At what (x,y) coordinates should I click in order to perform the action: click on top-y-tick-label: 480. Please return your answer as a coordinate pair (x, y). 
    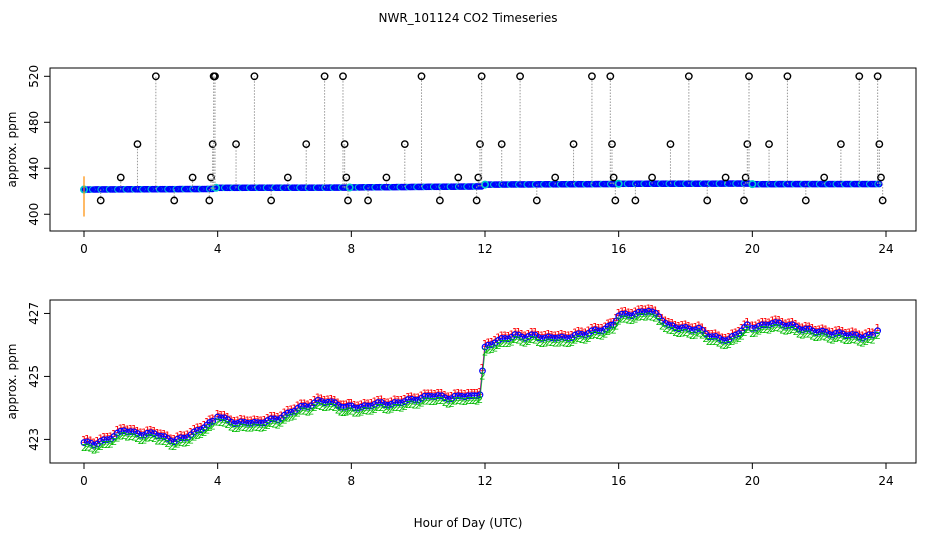
    Looking at the image, I should click on (34, 122).